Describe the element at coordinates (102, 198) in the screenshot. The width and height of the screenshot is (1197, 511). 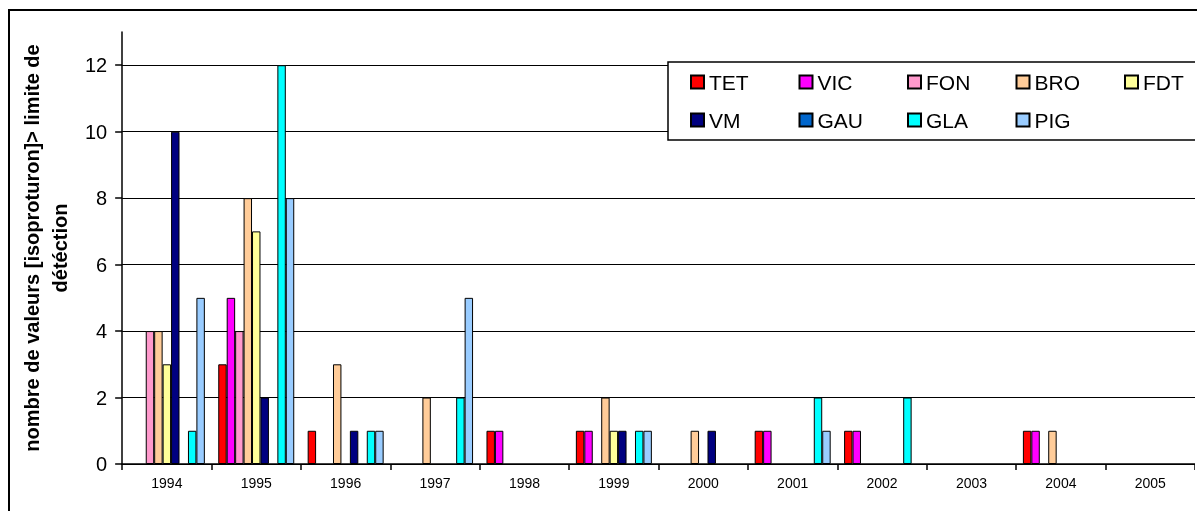
I see `y-tick-label: 8` at that location.